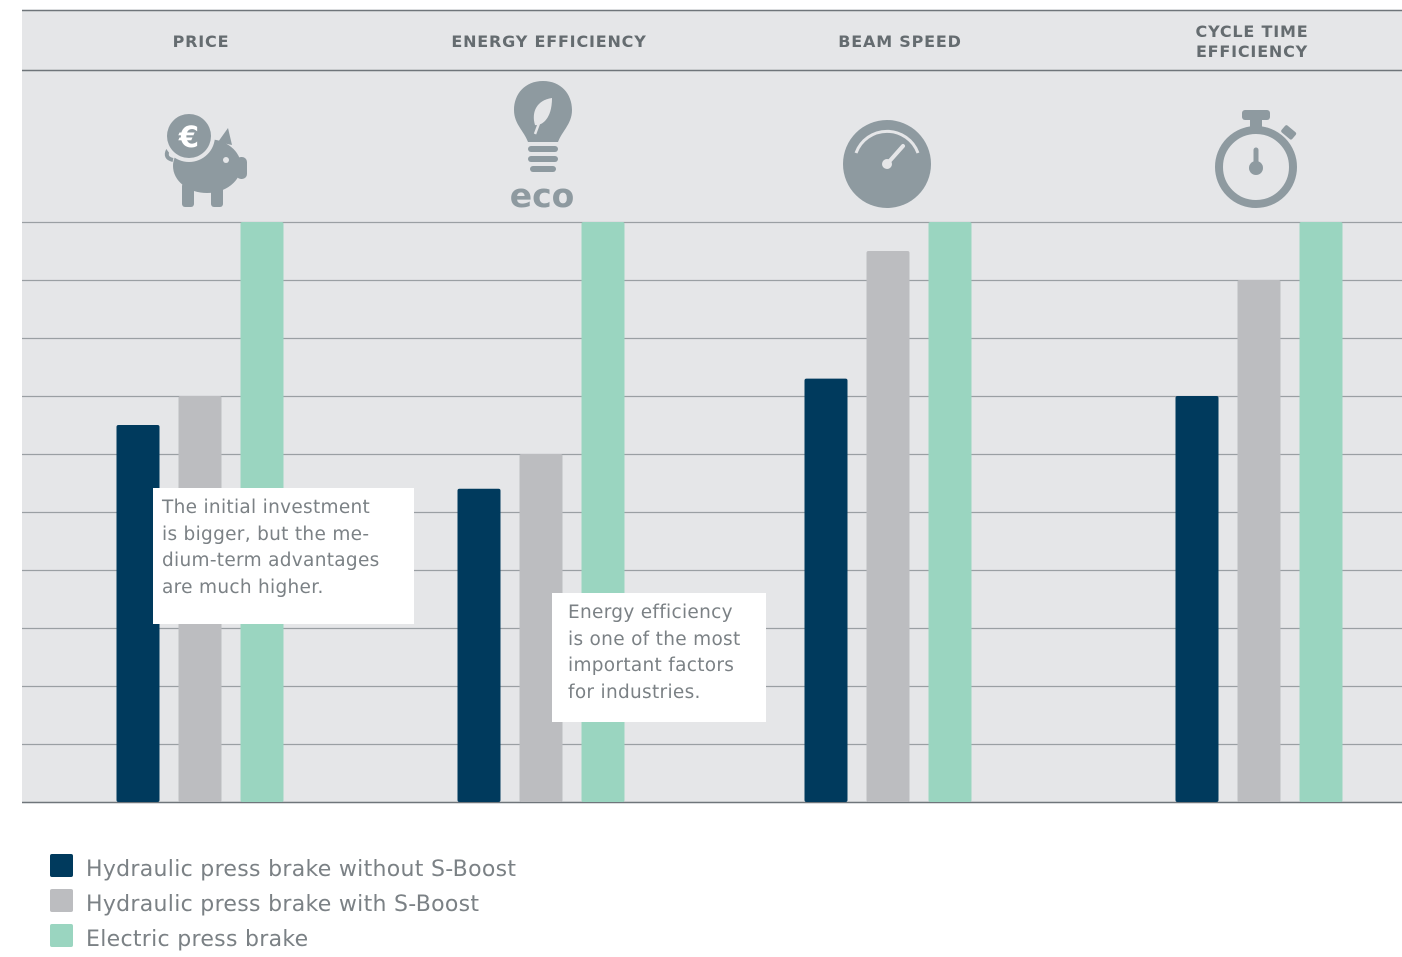 Image resolution: width=1402 pixels, height=957 pixels. Describe the element at coordinates (1256, 159) in the screenshot. I see `stopwatch-icon` at that location.